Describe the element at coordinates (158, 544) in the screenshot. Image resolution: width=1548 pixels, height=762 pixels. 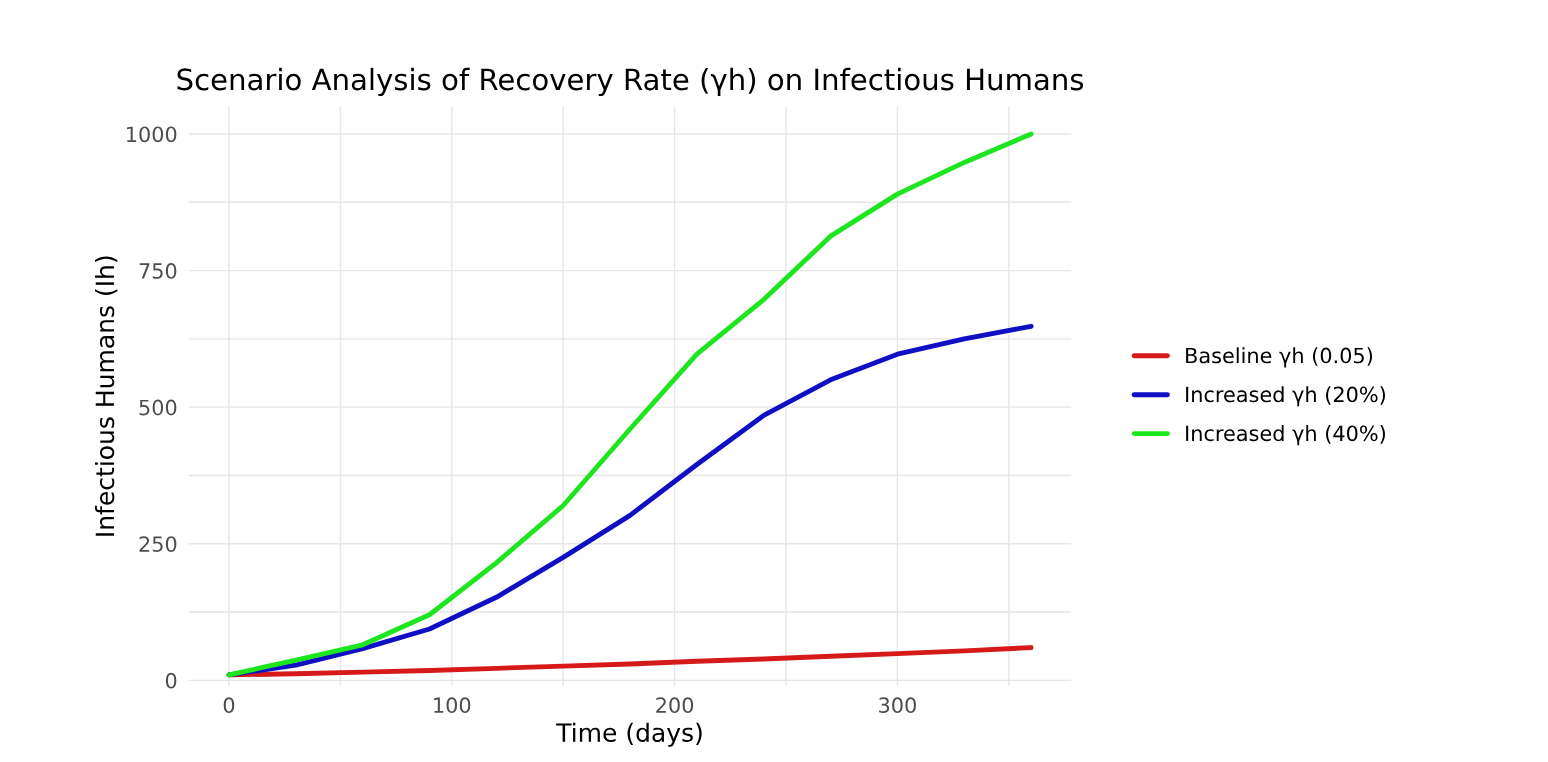
I see `y-tick-label: 250` at that location.